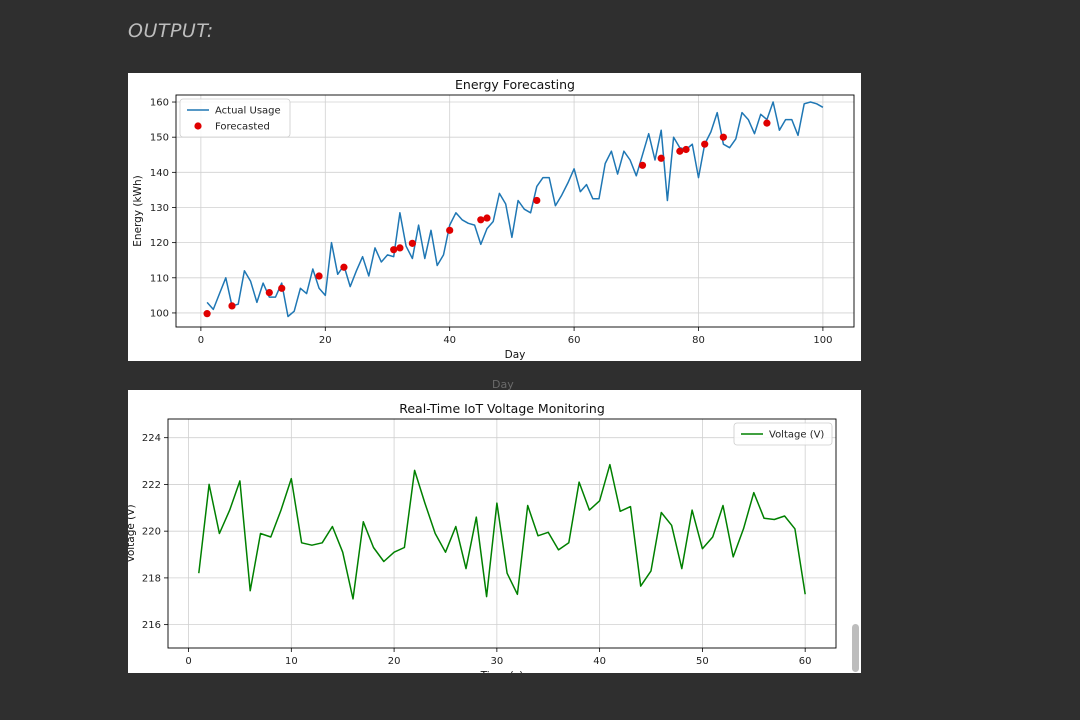 Image resolution: width=1080 pixels, height=720 pixels. Describe the element at coordinates (574, 340) in the screenshot. I see `x-tick-label: 60` at that location.